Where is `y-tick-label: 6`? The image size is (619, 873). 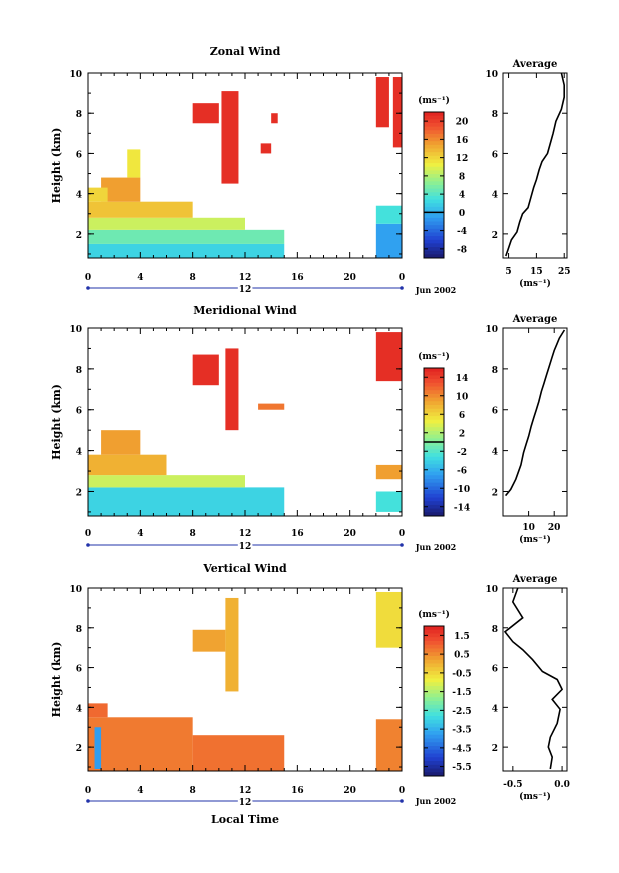 y-tick-label: 6 is located at coordinates (79, 412).